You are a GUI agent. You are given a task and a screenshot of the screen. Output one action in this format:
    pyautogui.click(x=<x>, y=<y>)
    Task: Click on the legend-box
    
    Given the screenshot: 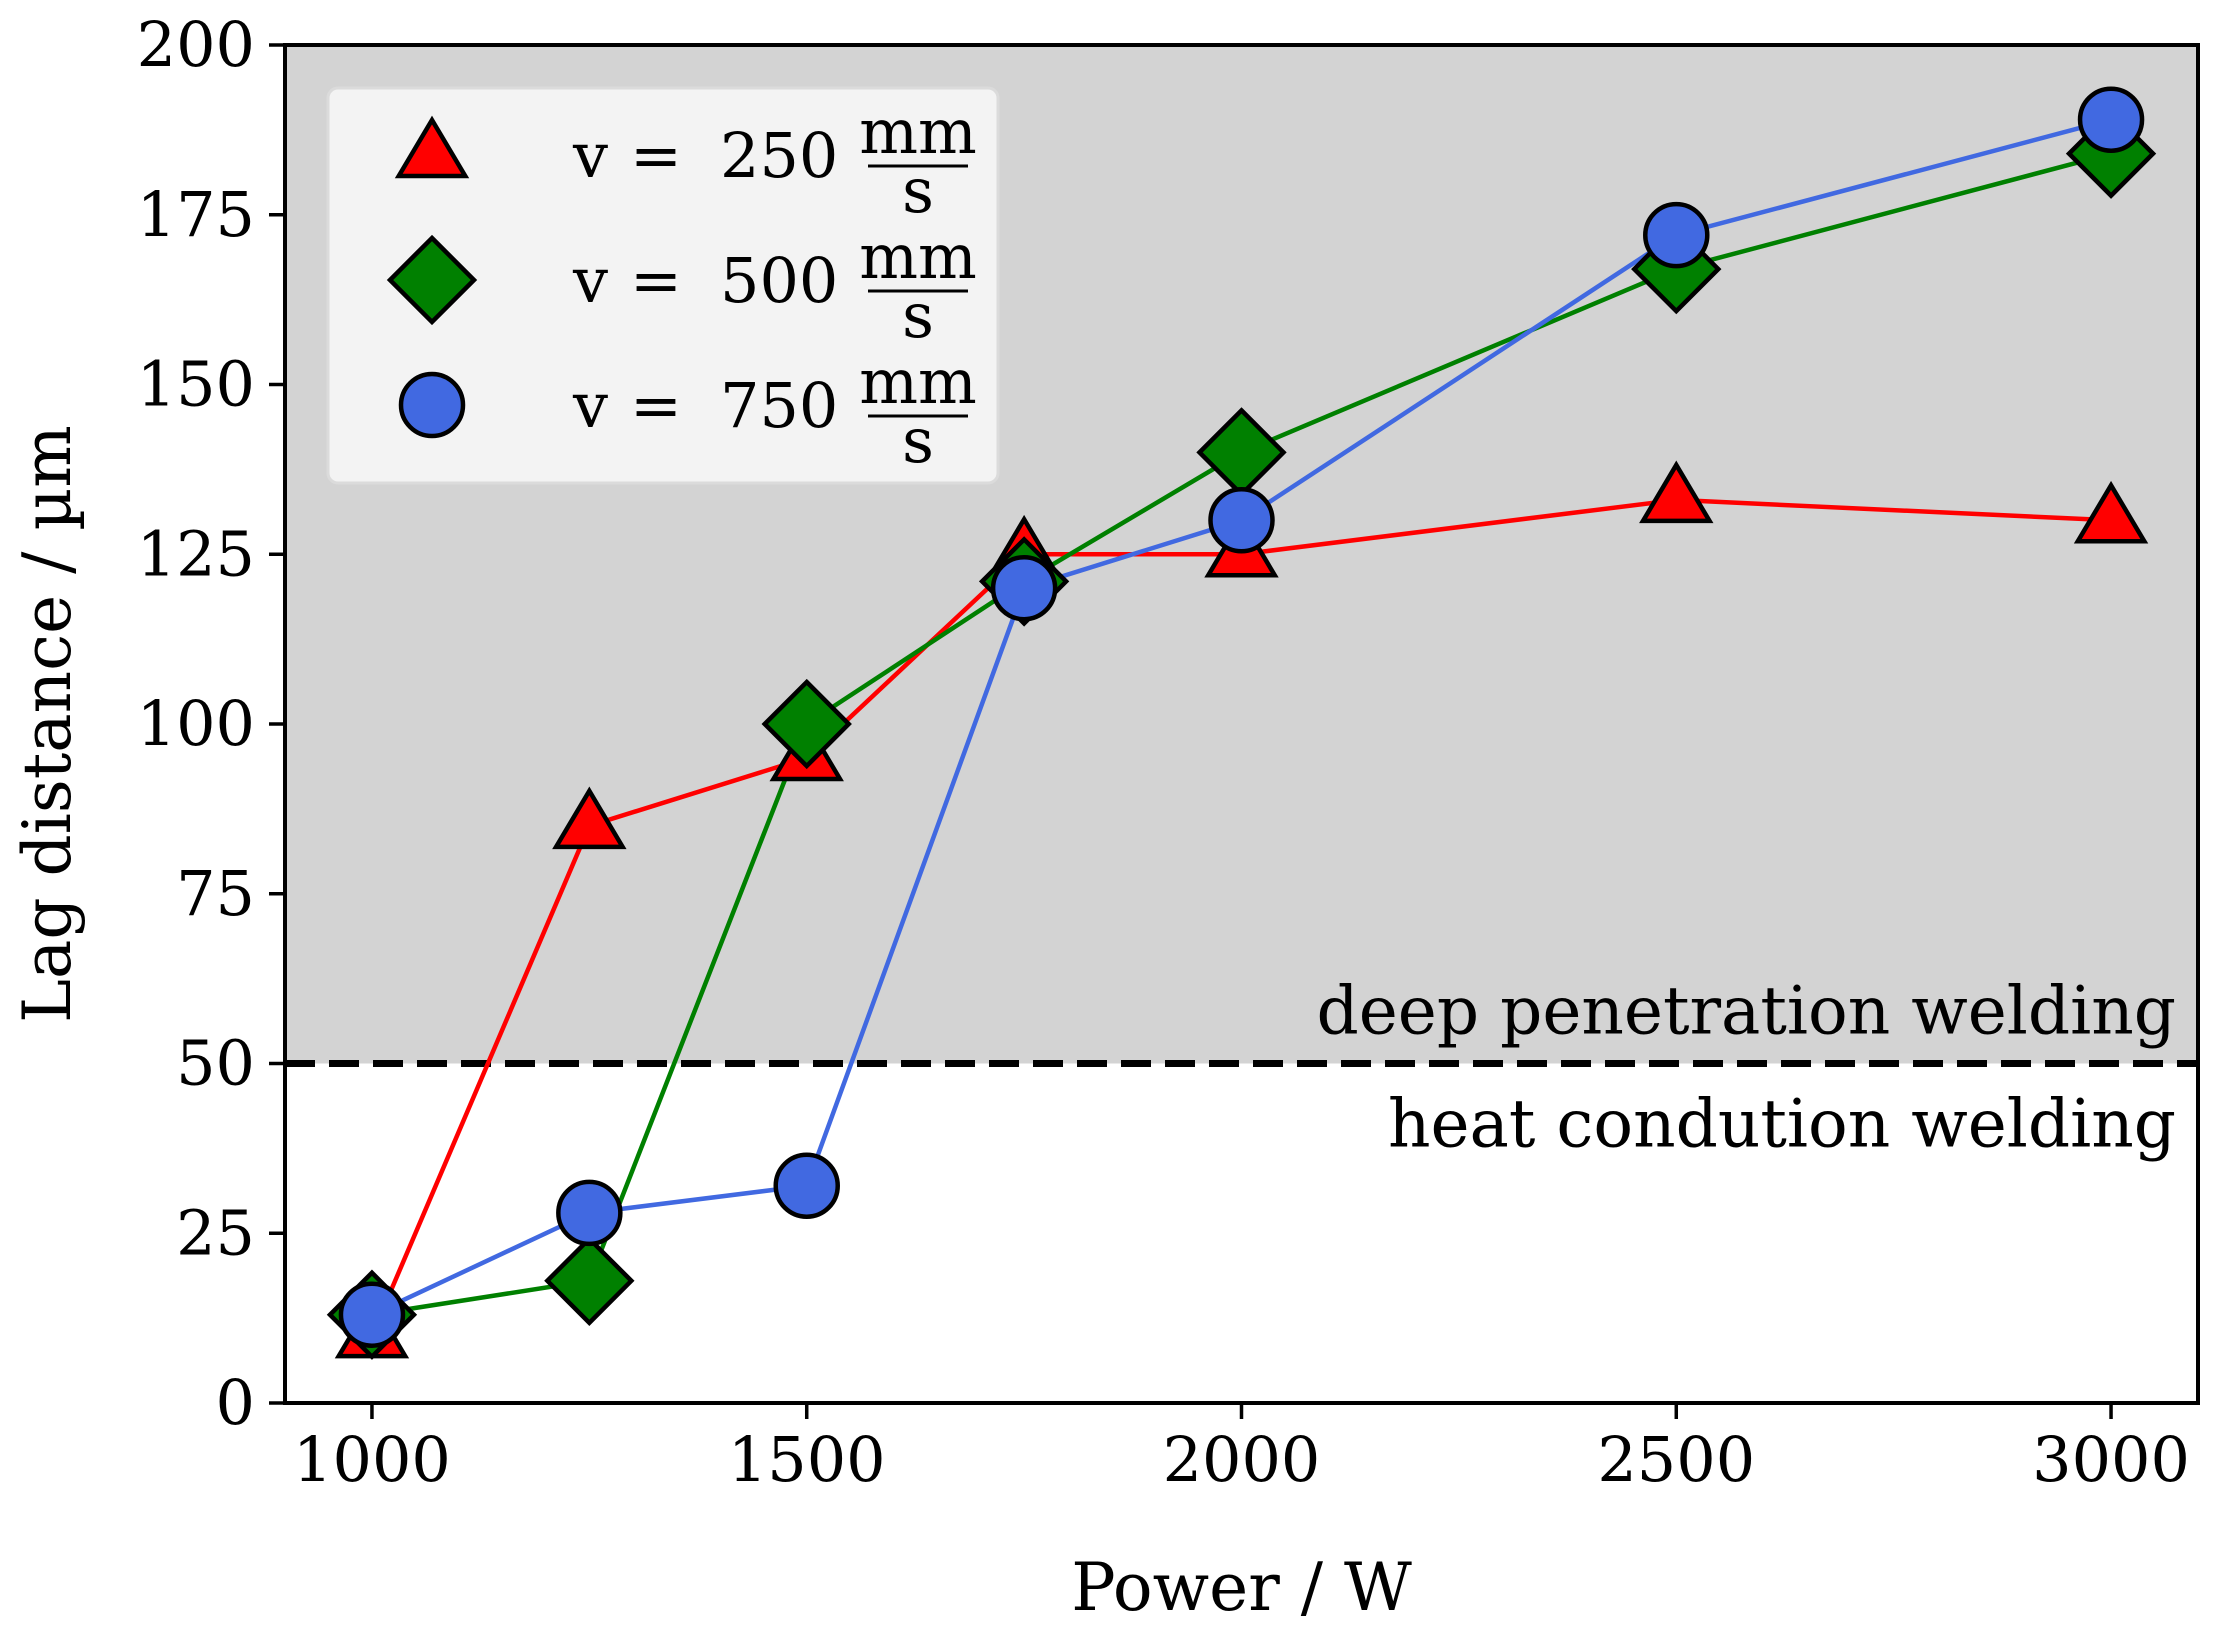 What is the action you would take?
    pyautogui.click(x=663, y=285)
    